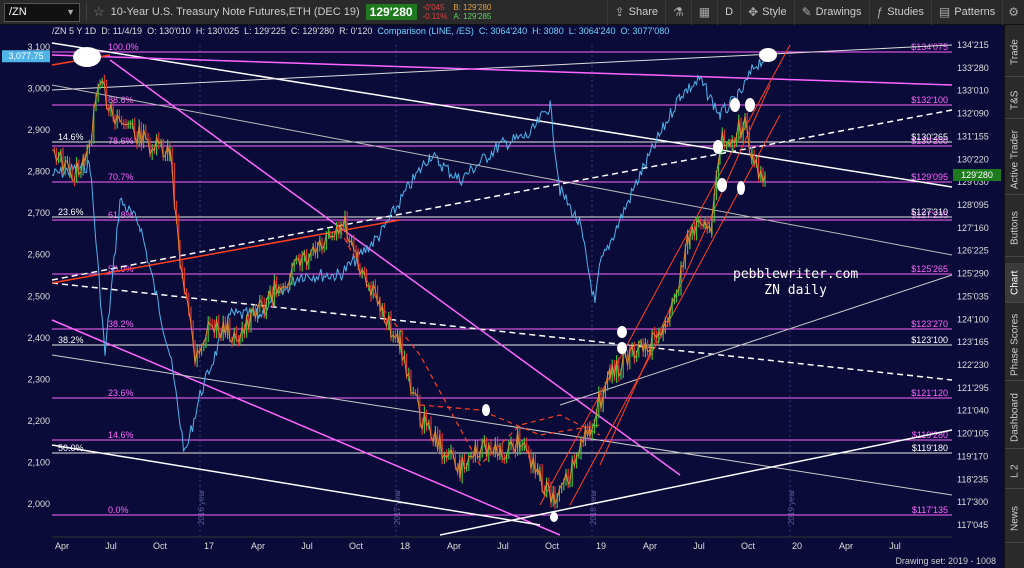 This screenshot has height=568, width=1024. Describe the element at coordinates (929, 177) in the screenshot. I see `fib-level-price: $129'095` at that location.